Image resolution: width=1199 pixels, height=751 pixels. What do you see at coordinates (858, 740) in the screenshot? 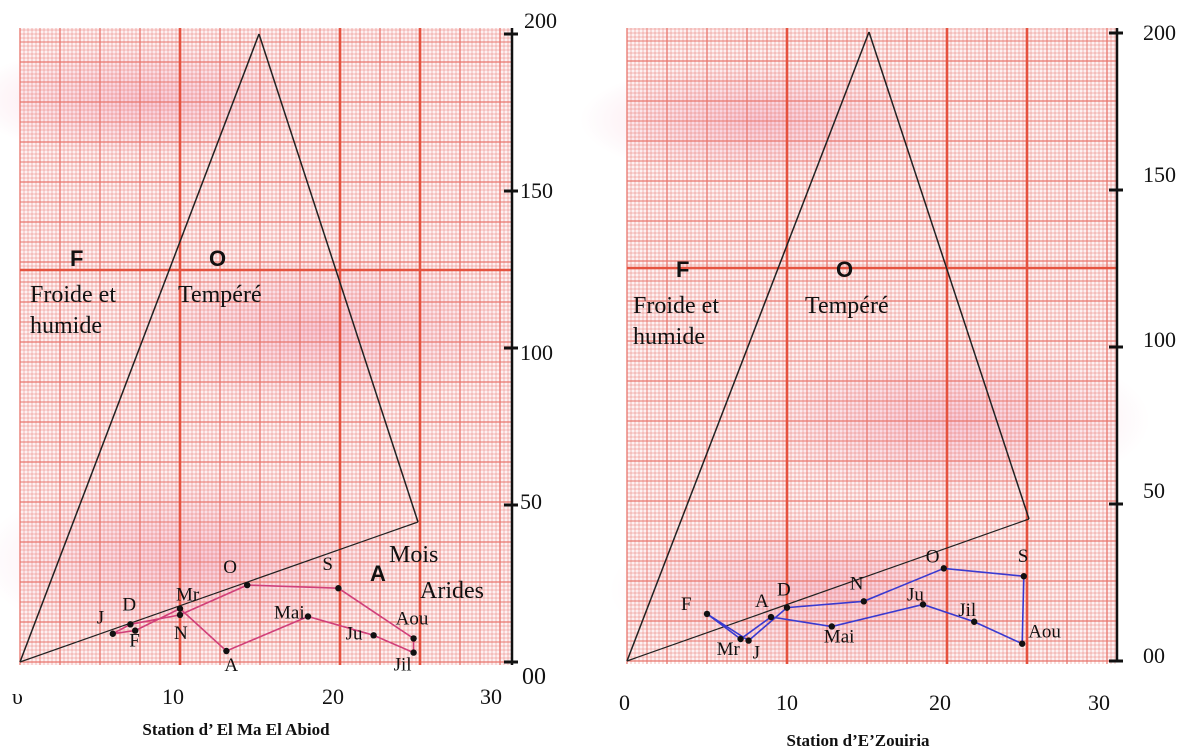
I see `chart-title: Station d’E’Zouiria` at bounding box center [858, 740].